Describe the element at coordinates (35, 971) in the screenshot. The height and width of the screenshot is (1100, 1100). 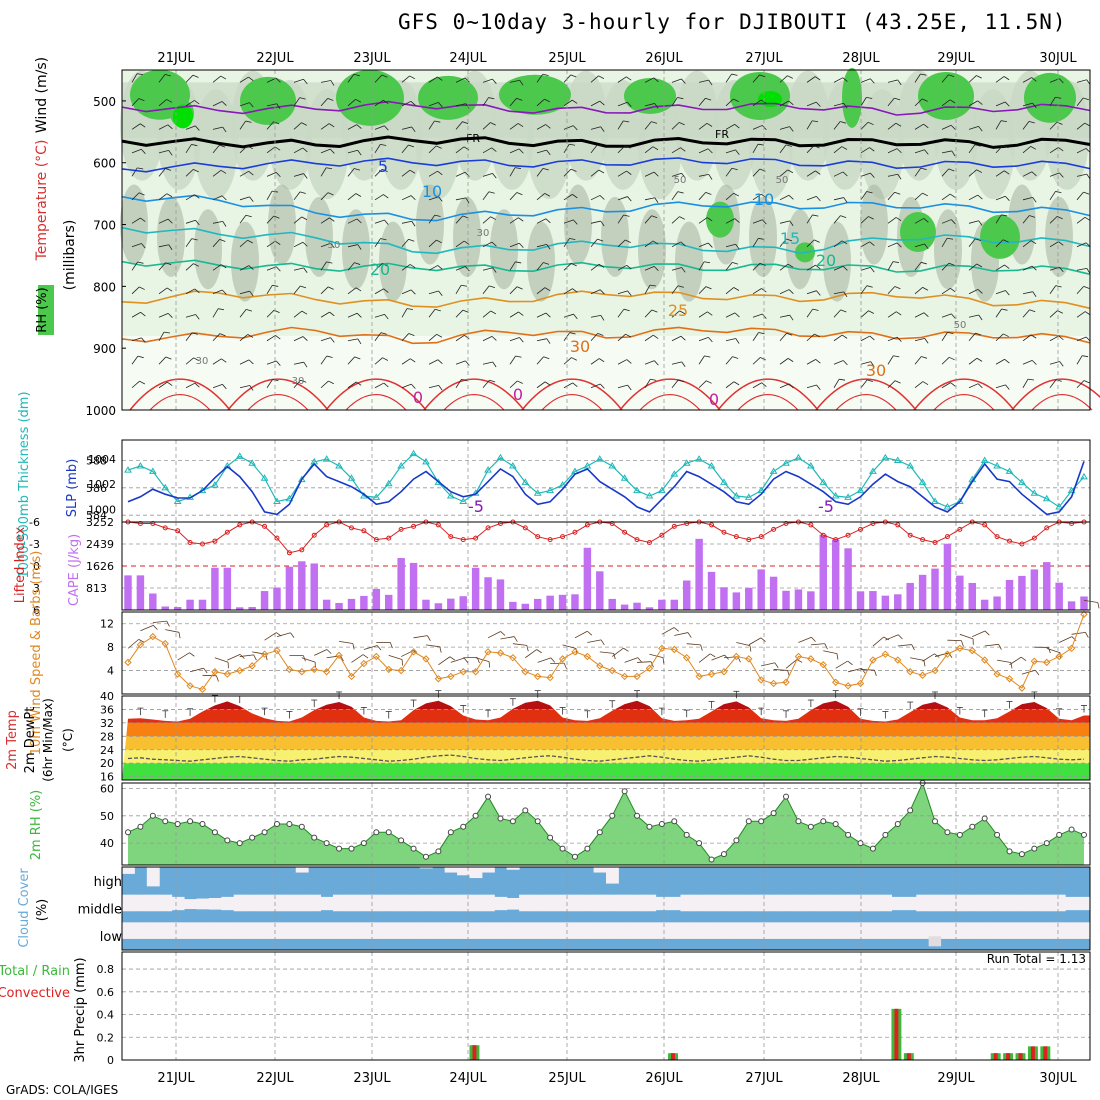
I see `precip-total-legend: Total / Rain` at that location.